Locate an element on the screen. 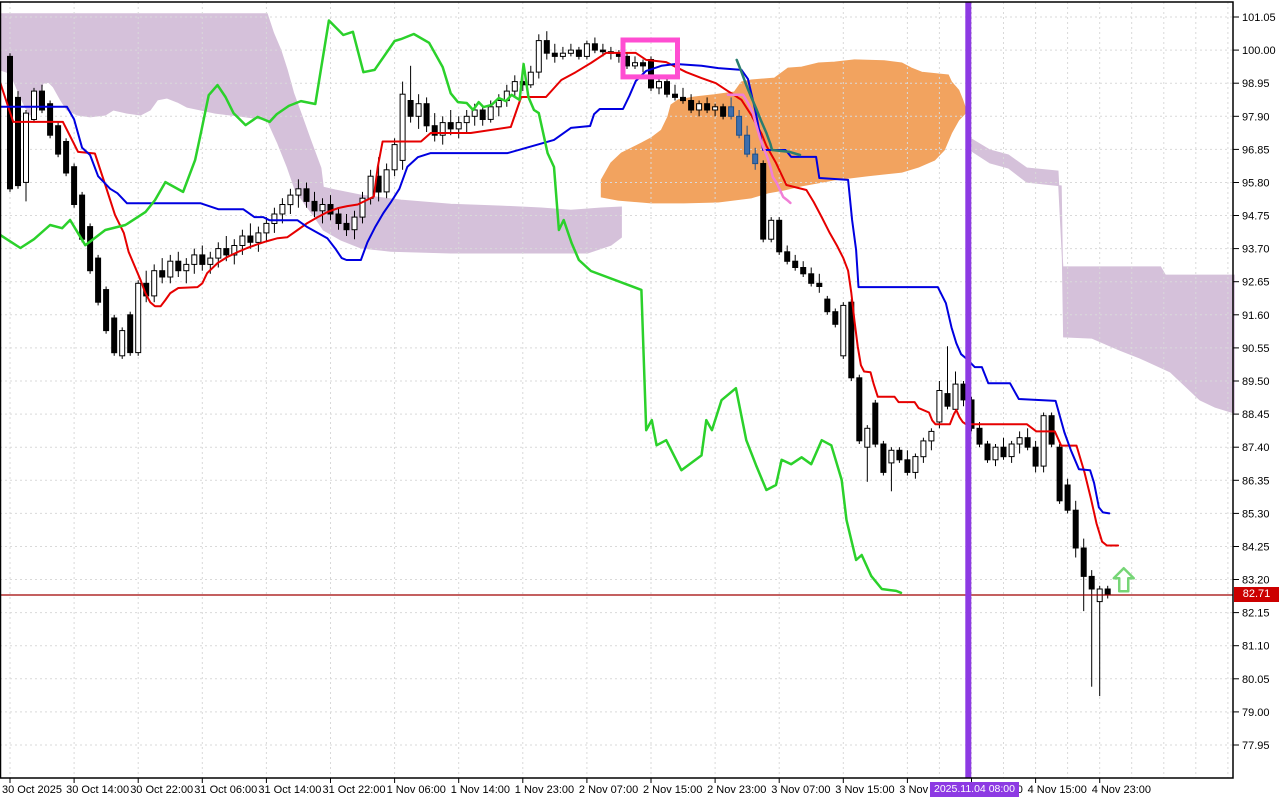 The width and height of the screenshot is (1280, 800). time-tick-label: 30 Oct 14:00 is located at coordinates (97, 790).